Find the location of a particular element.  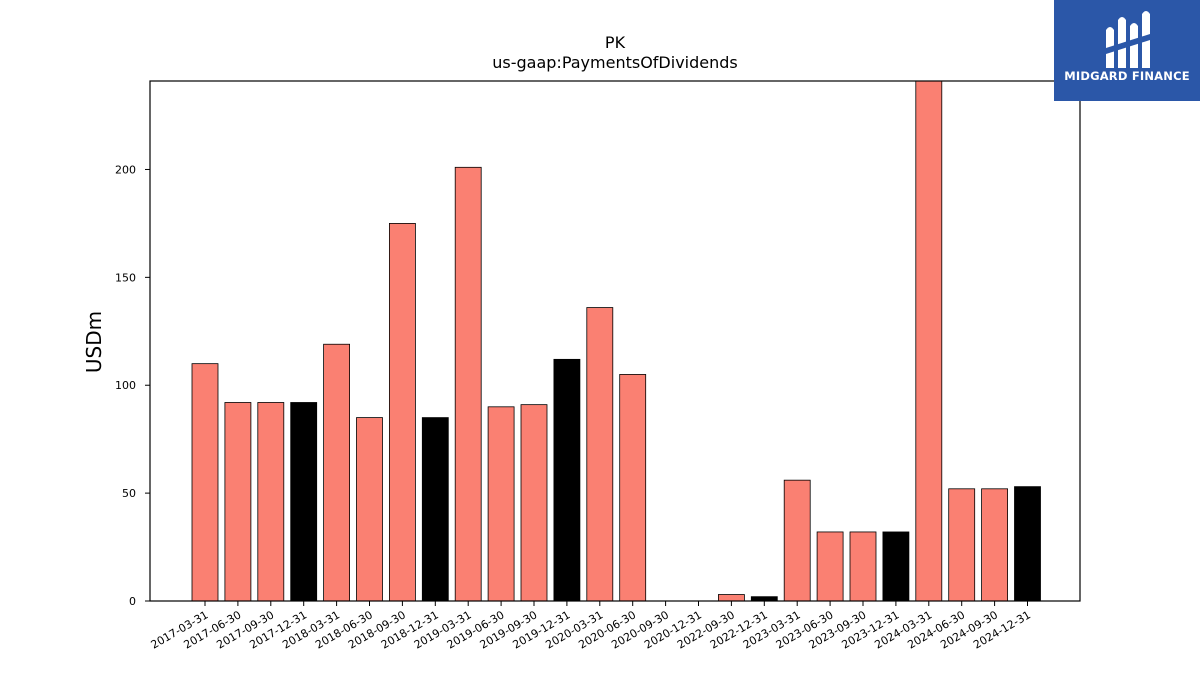

brand-logo: MIDGARD FINANCE is located at coordinates (1127, 50).